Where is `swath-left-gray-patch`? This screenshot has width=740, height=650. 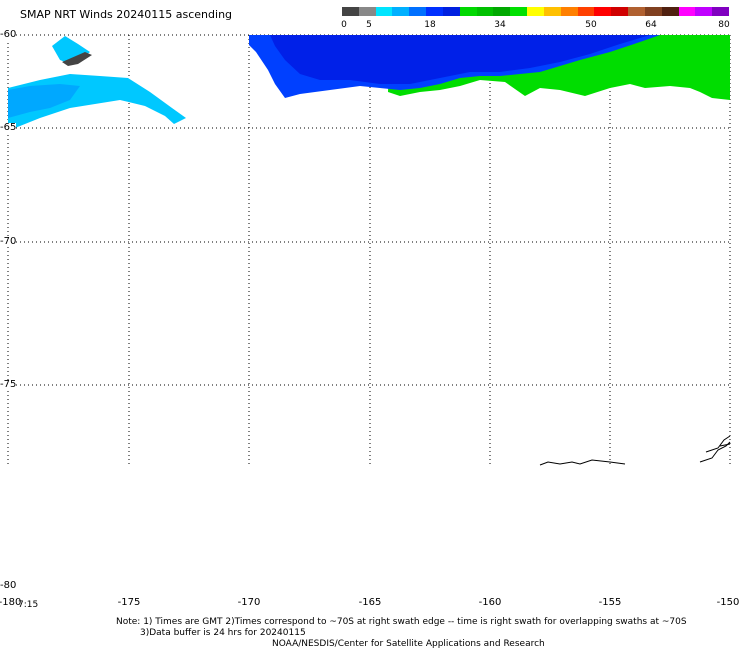
swath-left-gray-patch is located at coordinates (77, 59).